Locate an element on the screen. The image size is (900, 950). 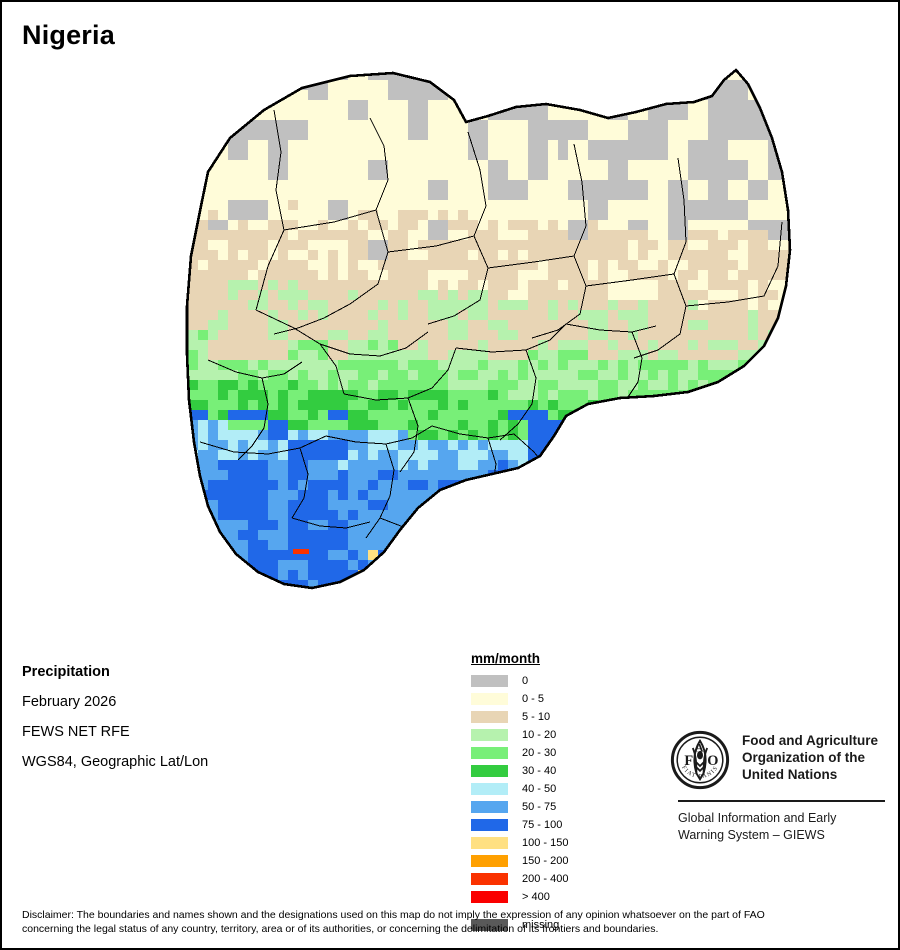
legend-row-3: 10 - 20 is located at coordinates (546, 735).